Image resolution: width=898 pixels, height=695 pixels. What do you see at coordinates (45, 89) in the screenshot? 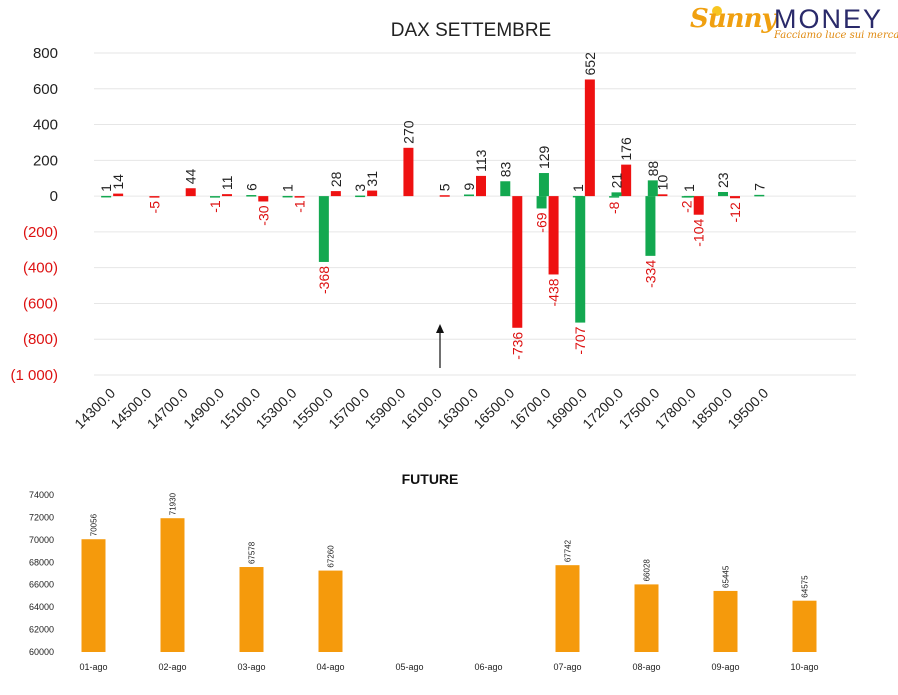
I see `y-tick-label: 600` at bounding box center [45, 89].